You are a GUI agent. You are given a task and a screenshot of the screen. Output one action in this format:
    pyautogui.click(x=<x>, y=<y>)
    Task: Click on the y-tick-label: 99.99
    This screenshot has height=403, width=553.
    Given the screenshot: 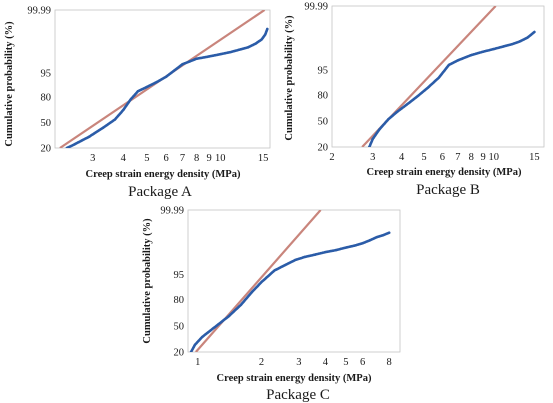 What is the action you would take?
    pyautogui.click(x=316, y=7)
    